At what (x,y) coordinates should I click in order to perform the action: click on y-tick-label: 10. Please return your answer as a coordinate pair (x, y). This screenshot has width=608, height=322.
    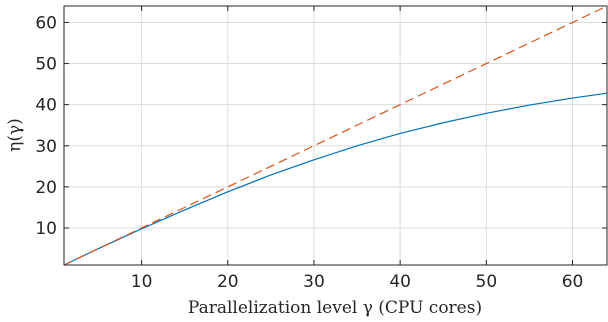
    Looking at the image, I should click on (46, 229).